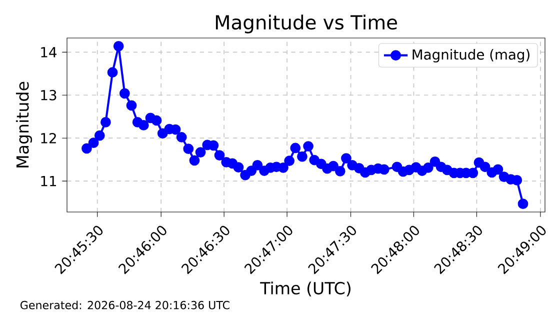  I want to click on y-tick-label: 13, so click(48, 95).